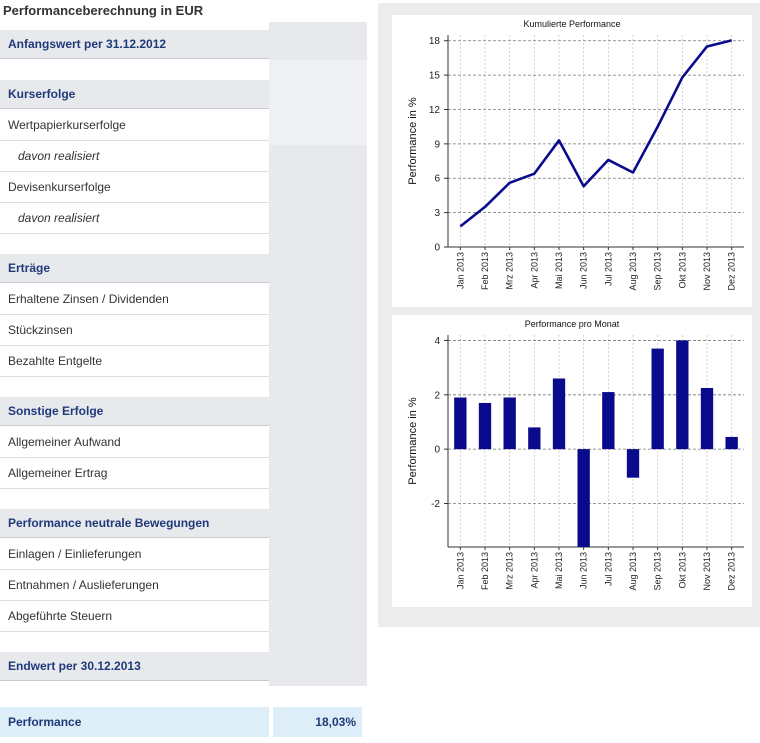 Image resolution: width=760 pixels, height=743 pixels. What do you see at coordinates (134, 442) in the screenshot?
I see `row-allgemeiner-aufwand: Allgemeiner Aufwand` at bounding box center [134, 442].